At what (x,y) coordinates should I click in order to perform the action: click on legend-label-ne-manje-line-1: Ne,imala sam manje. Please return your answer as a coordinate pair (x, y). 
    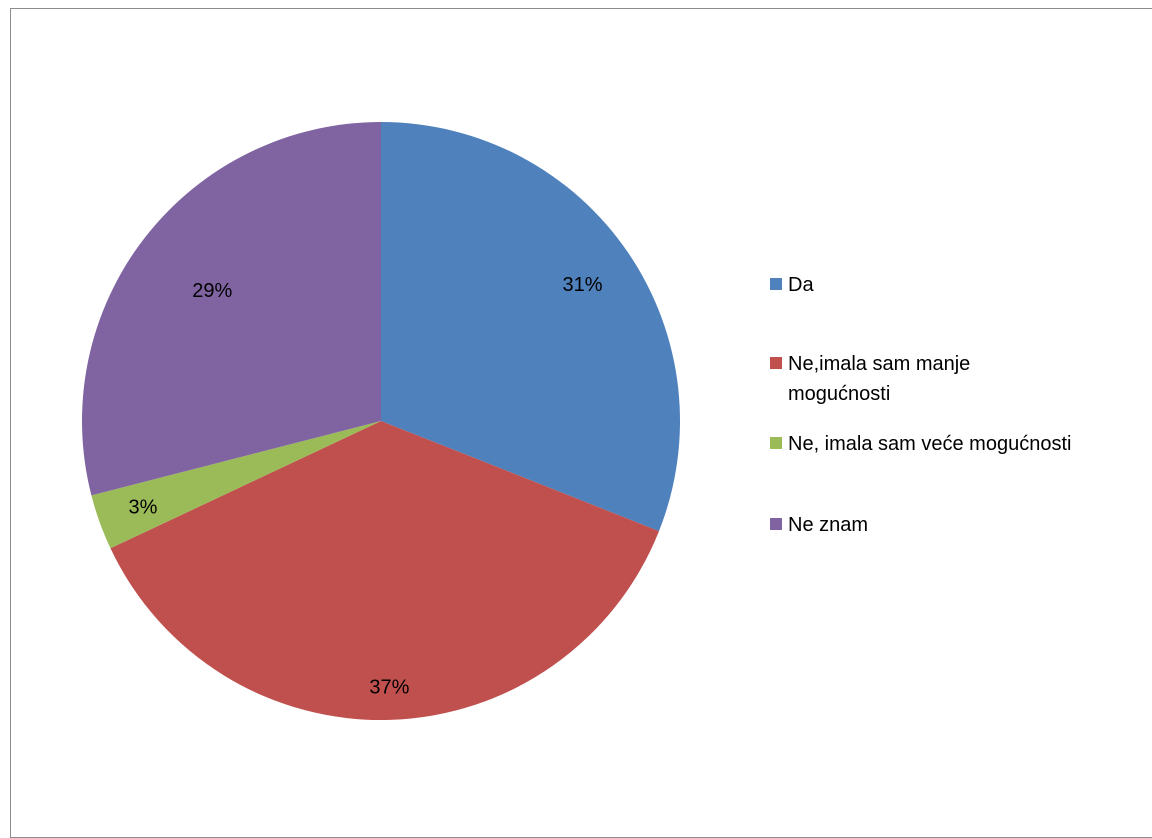
    Looking at the image, I should click on (879, 364).